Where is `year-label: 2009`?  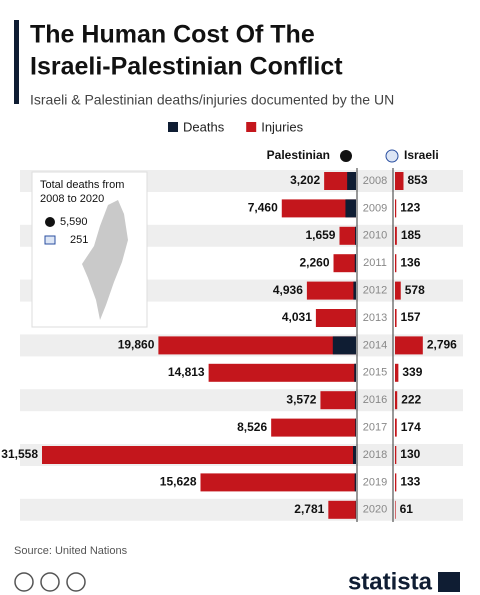
year-label: 2009 is located at coordinates (375, 208).